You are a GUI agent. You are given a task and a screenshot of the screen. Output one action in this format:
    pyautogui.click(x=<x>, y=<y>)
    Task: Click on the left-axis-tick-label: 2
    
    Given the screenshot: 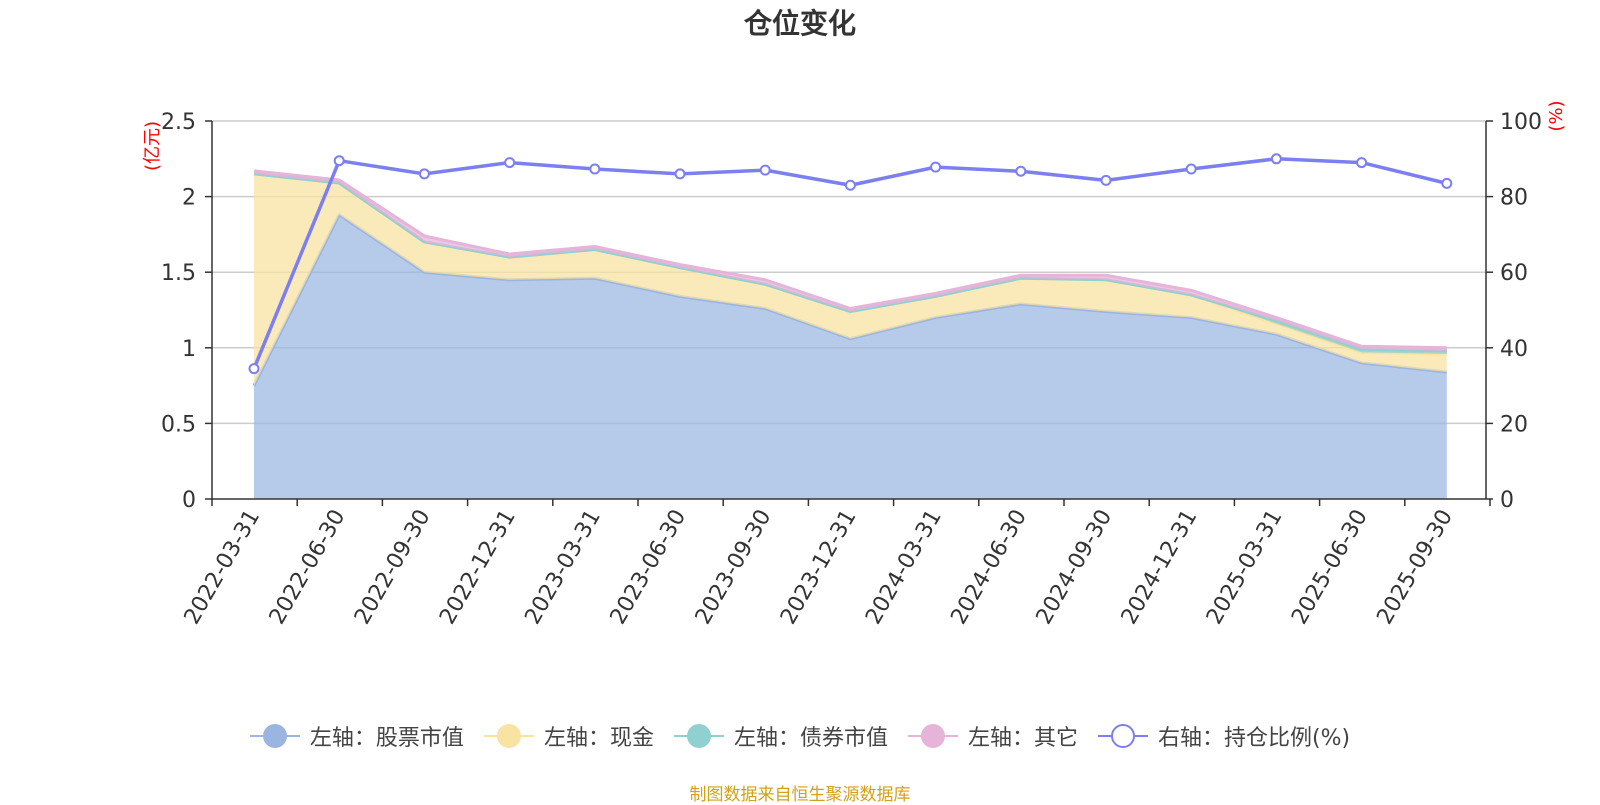 What is the action you would take?
    pyautogui.click(x=189, y=198)
    